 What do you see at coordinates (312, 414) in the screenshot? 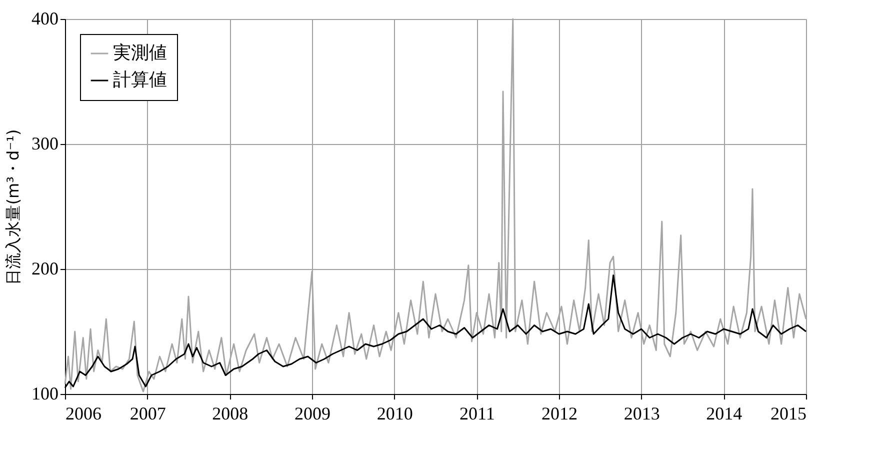
I see `x-tick-label: 2009` at bounding box center [312, 414].